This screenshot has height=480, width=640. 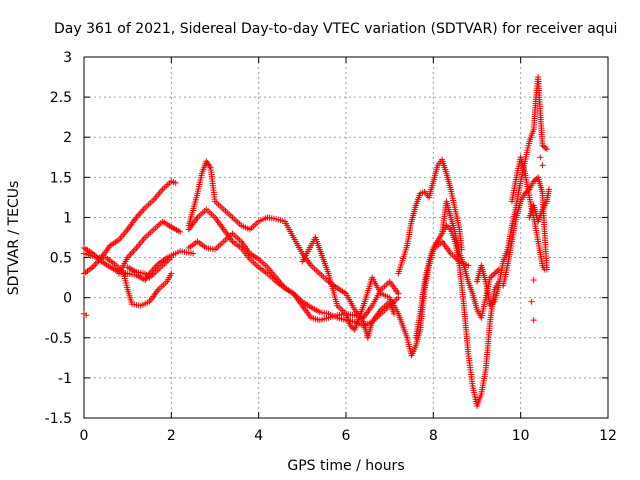 I want to click on y-tick-label: -1, so click(x=65, y=379).